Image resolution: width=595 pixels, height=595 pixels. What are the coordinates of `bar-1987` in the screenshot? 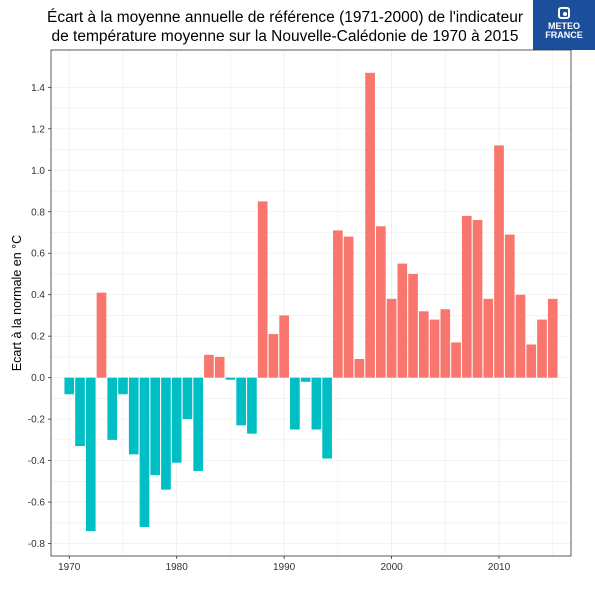 It's located at (252, 405).